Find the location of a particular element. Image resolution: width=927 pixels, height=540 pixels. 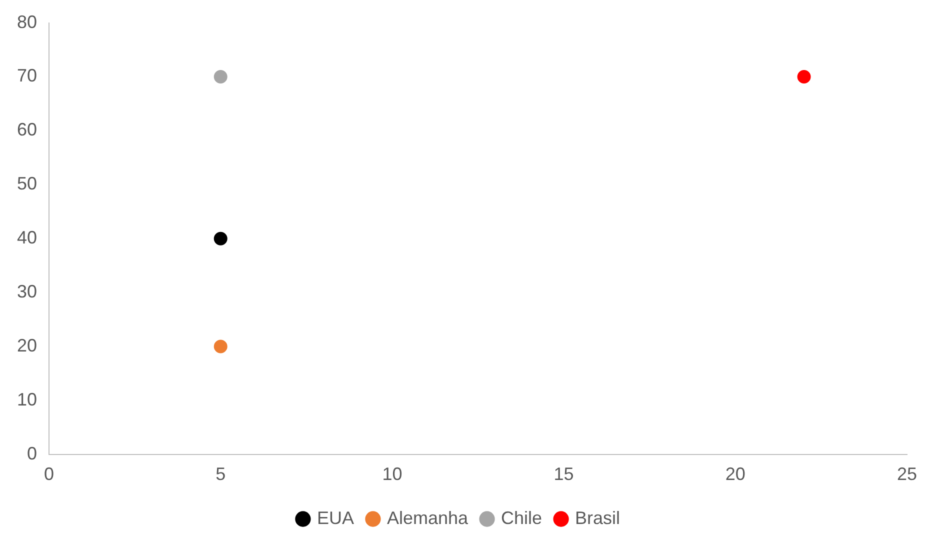

y-tick-label: 50 is located at coordinates (27, 184).